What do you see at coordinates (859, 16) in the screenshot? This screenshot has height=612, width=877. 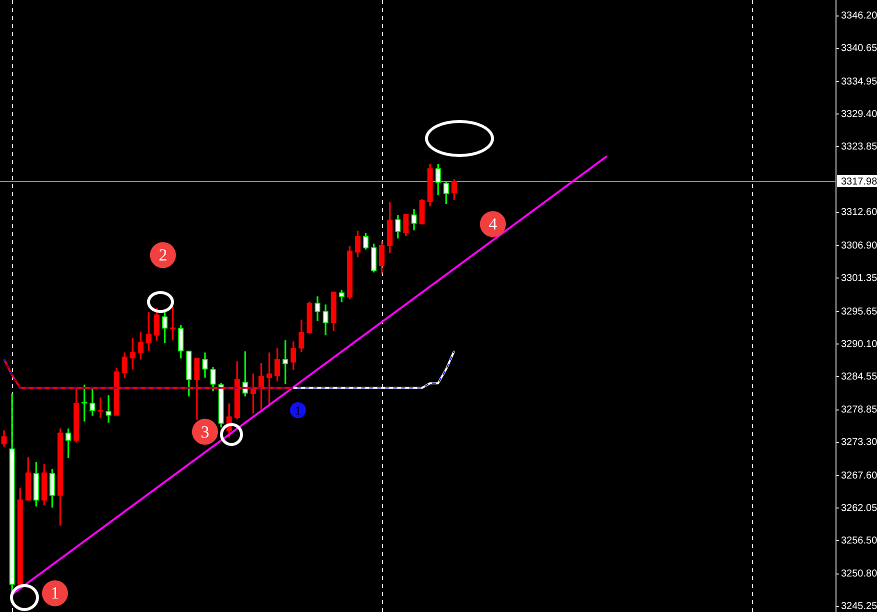 I see `y-tick-label: 3346.20` at bounding box center [859, 16].